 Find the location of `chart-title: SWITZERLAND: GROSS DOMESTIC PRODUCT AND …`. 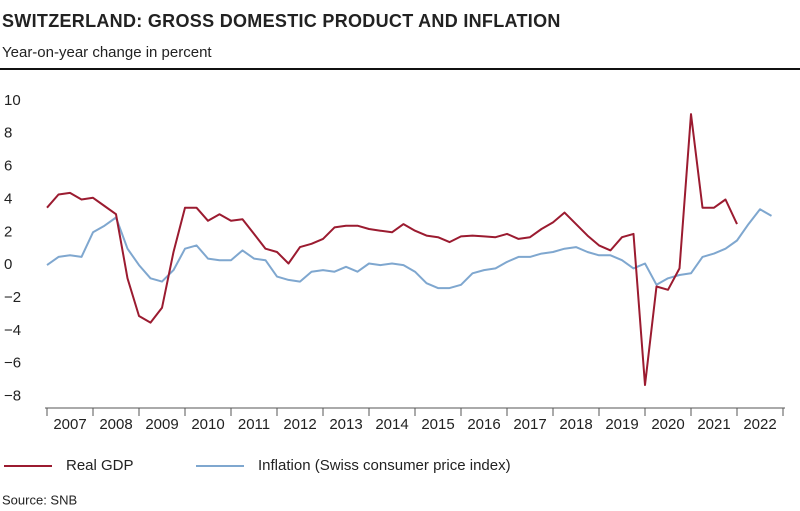

chart-title: SWITZERLAND: GROSS DOMESTIC PRODUCT AND … is located at coordinates (281, 21).